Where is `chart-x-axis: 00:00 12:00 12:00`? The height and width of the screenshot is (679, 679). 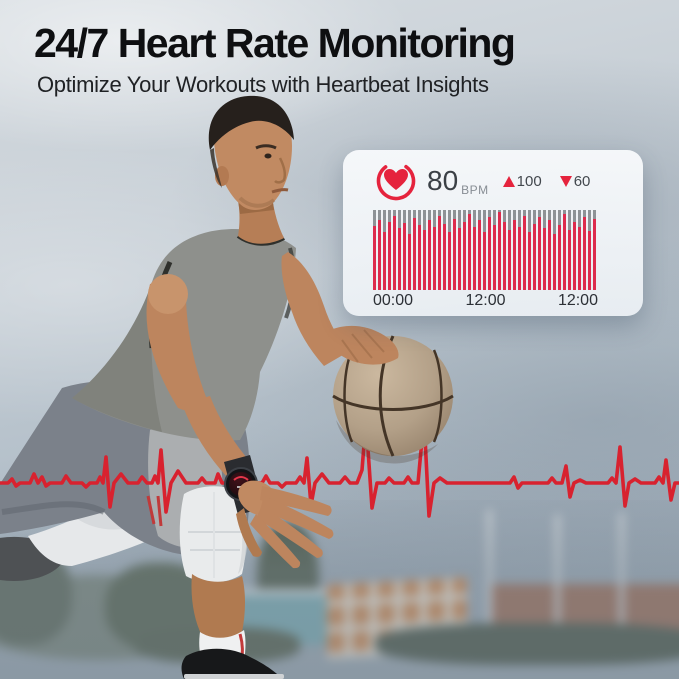
chart-x-axis: 00:00 12:00 12:00 is located at coordinates (485, 301).